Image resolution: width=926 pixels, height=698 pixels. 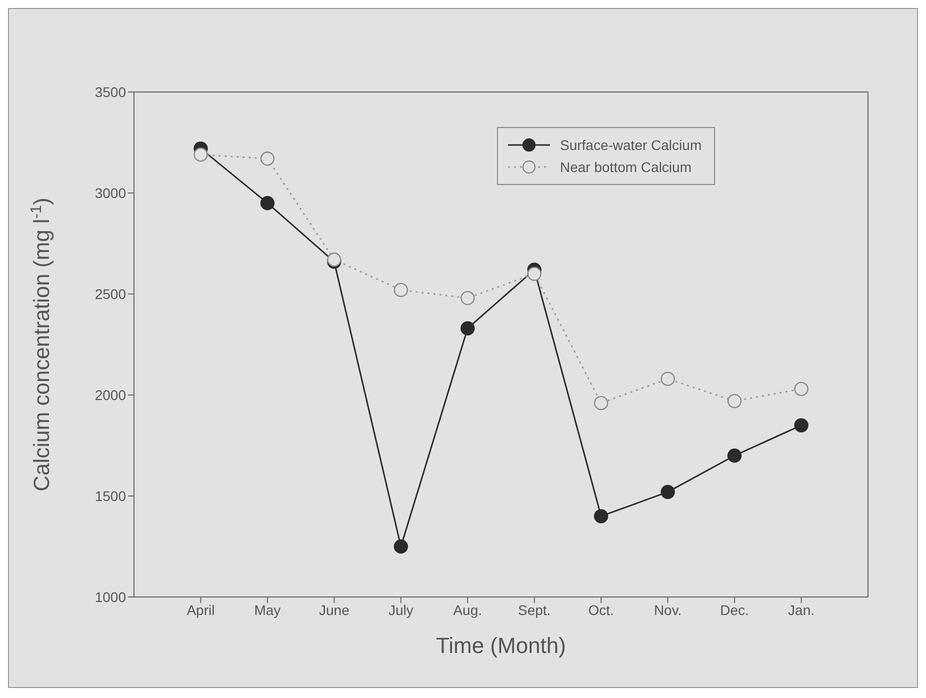 What do you see at coordinates (668, 610) in the screenshot?
I see `x-tick-label: Nov.` at bounding box center [668, 610].